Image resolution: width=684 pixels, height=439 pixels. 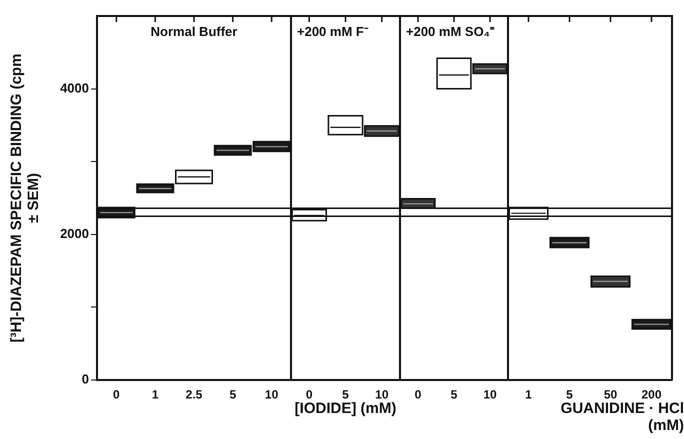 What do you see at coordinates (25, 198) in the screenshot?
I see `y-axis-title: [³H]-DIAZEPAM SPECIFIC BINDING (cpm ± SEM)` at bounding box center [25, 198].